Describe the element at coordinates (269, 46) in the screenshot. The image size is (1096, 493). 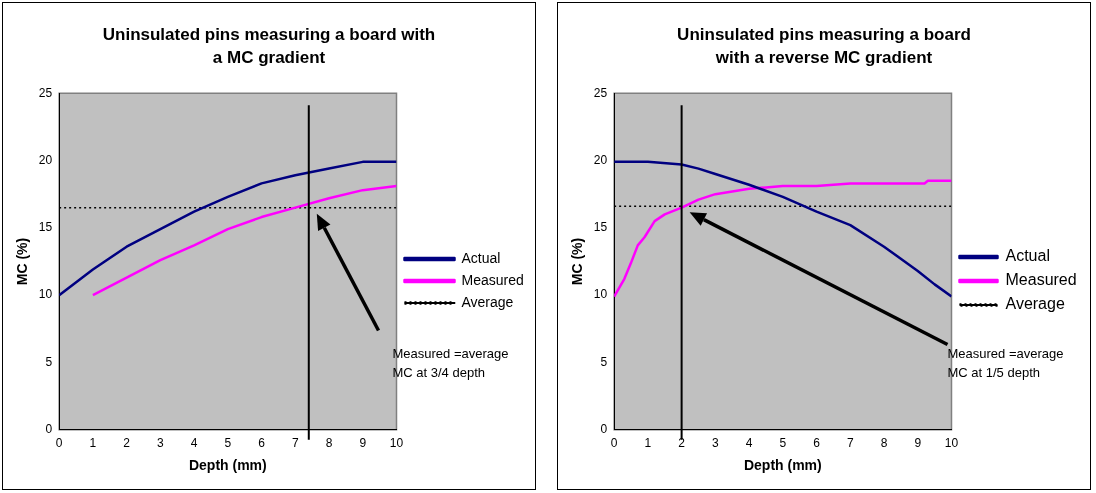
I see `chart-title: Uninsulated pins measuring a board with a MC gradient` at that location.